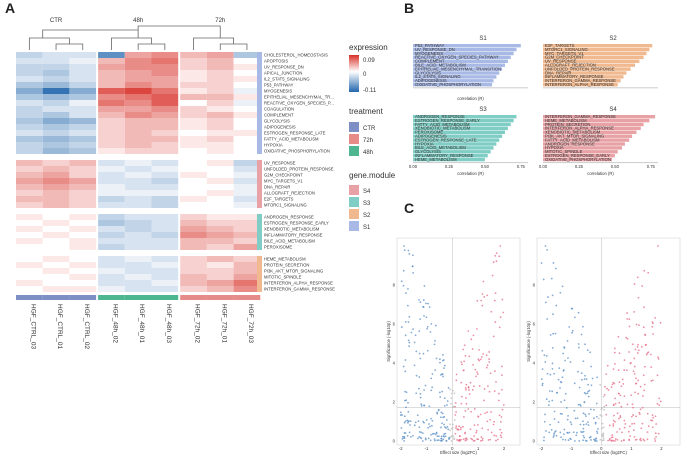  What do you see at coordinates (367, 228) in the screenshot?
I see `module-label-s1: S1` at bounding box center [367, 228].